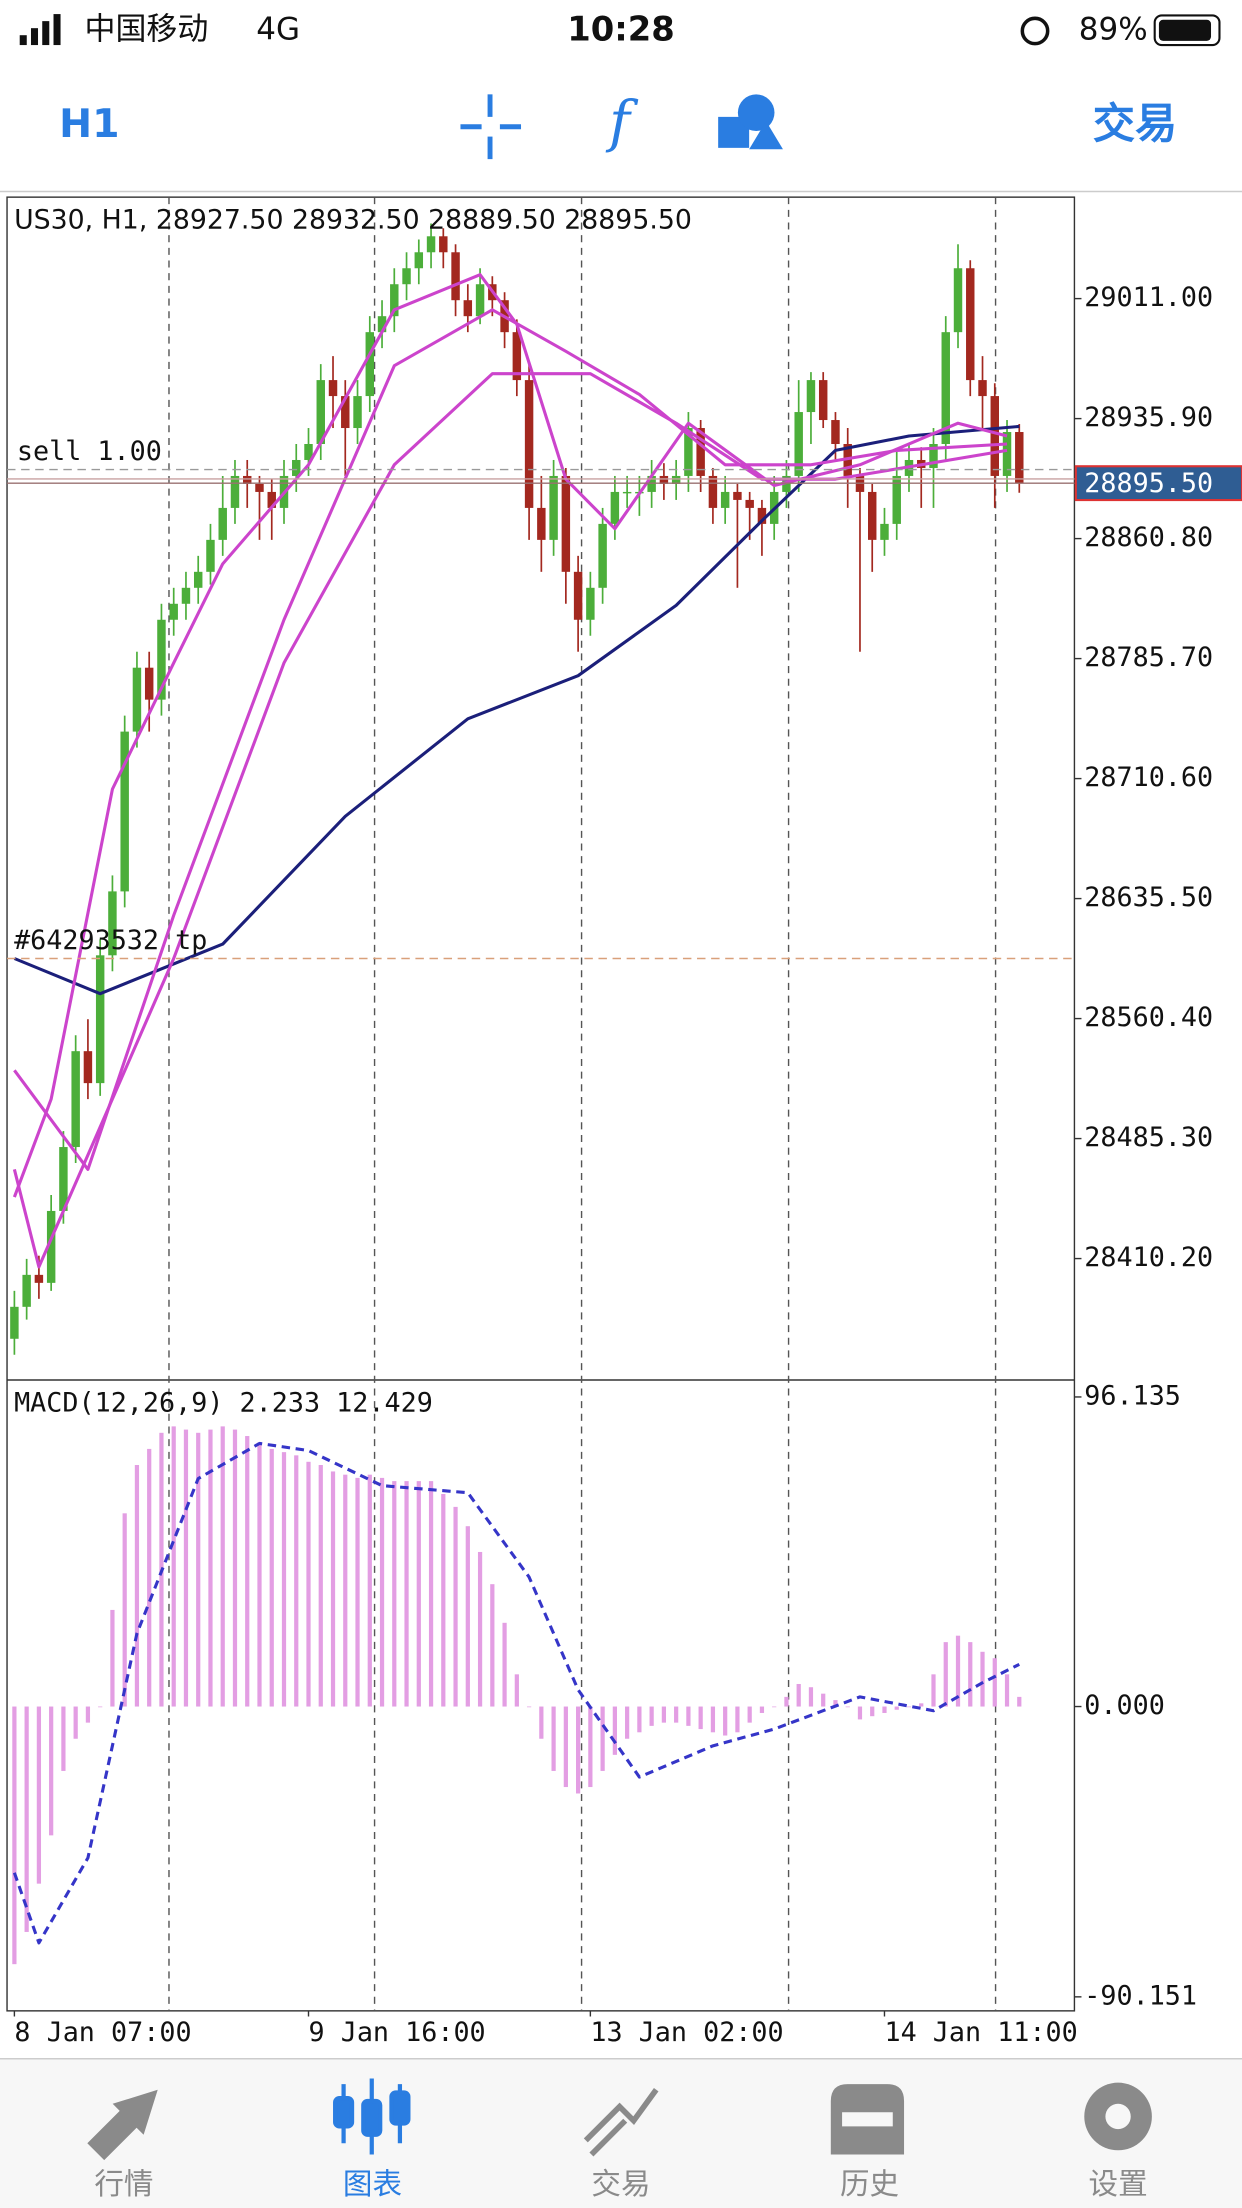  Describe the element at coordinates (397, 2032) in the screenshot. I see `x-tick-label: 9 Jan 16:00` at that location.